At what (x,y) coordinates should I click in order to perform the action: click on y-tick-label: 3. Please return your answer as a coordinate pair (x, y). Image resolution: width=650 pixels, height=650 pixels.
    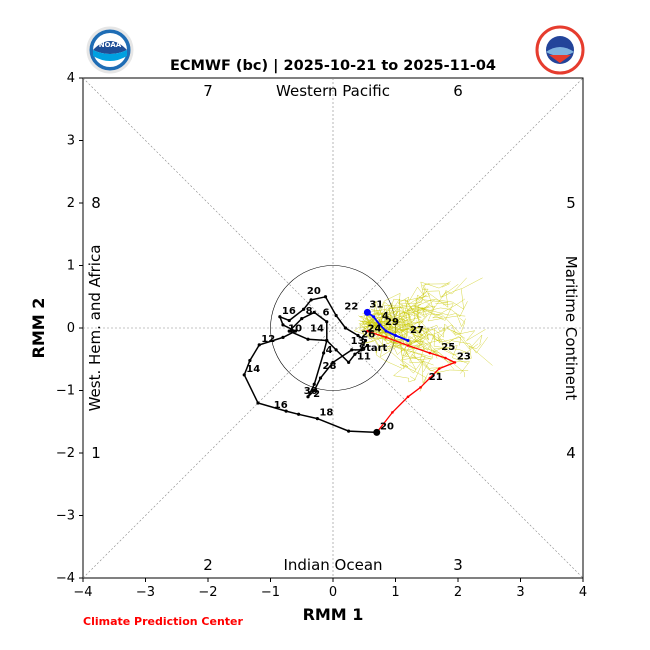
    Looking at the image, I should click on (71, 141).